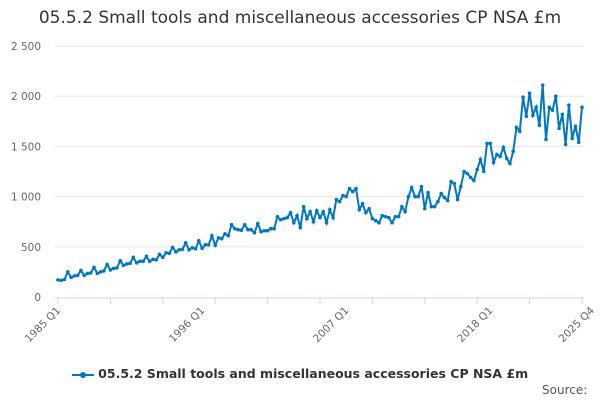  Describe the element at coordinates (26, 147) in the screenshot. I see `y-tick-label: 1 500` at that location.